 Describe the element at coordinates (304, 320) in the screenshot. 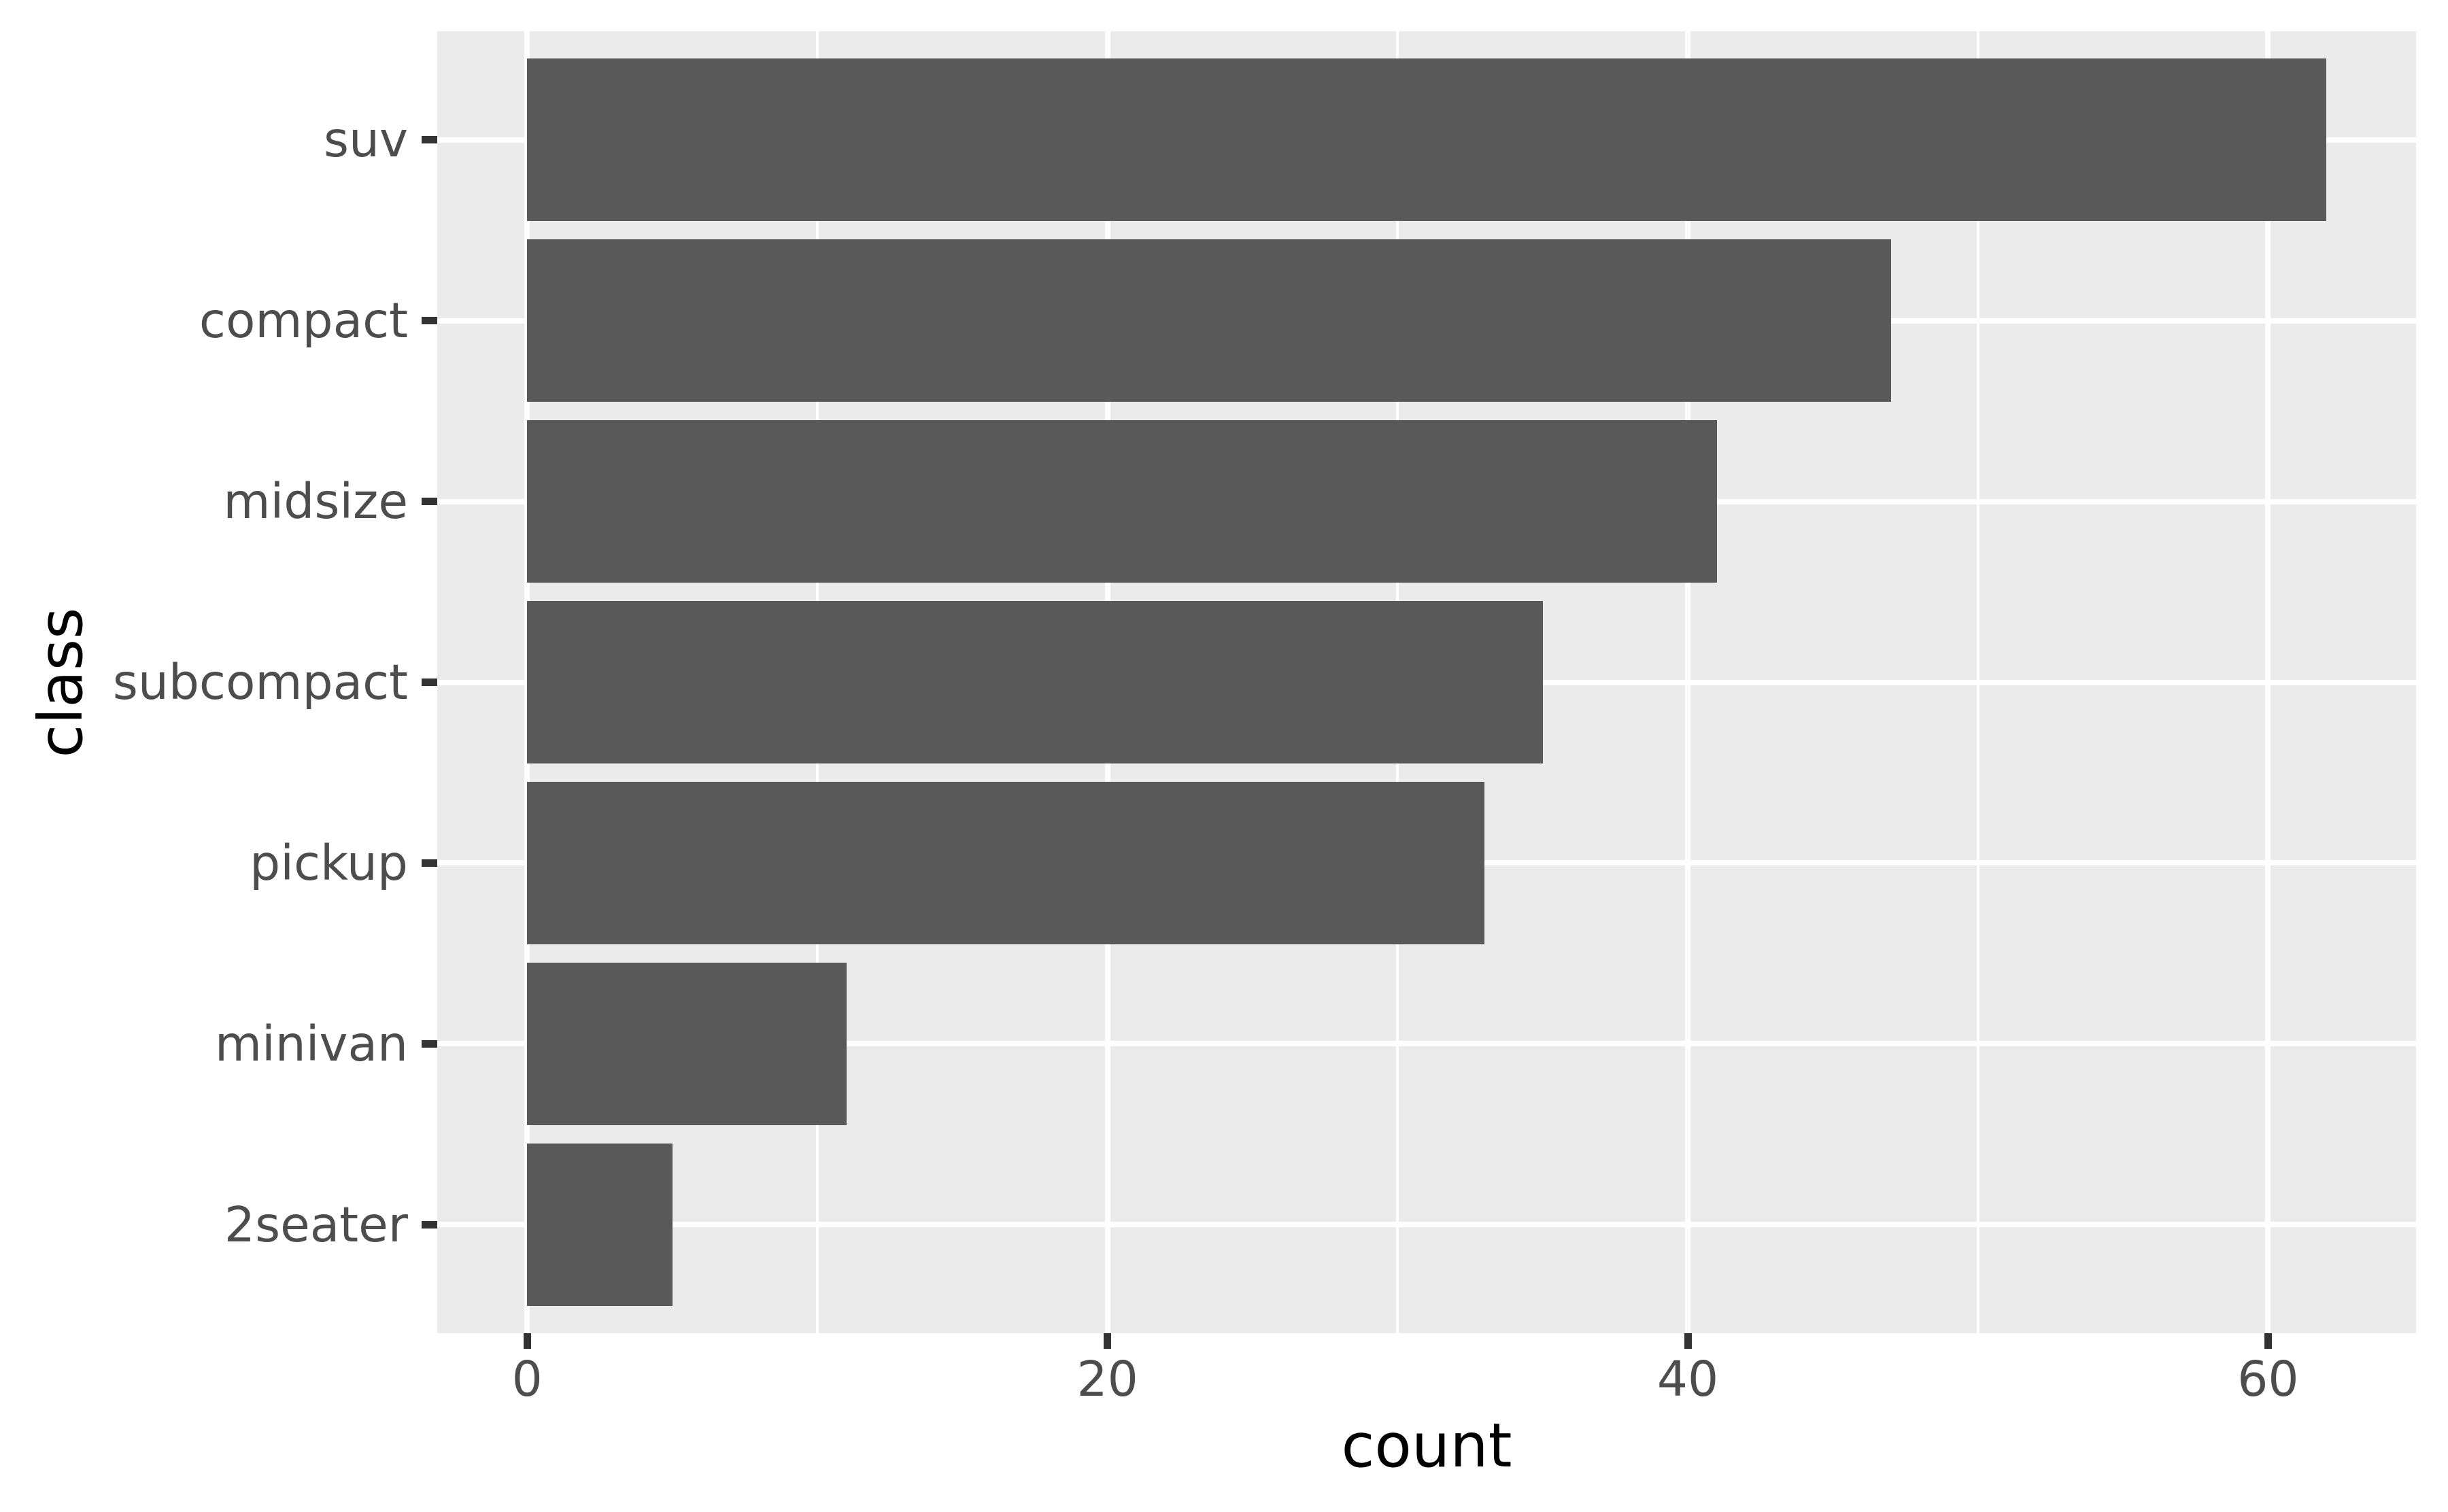

I see `y-tick-label-compact: compact` at that location.